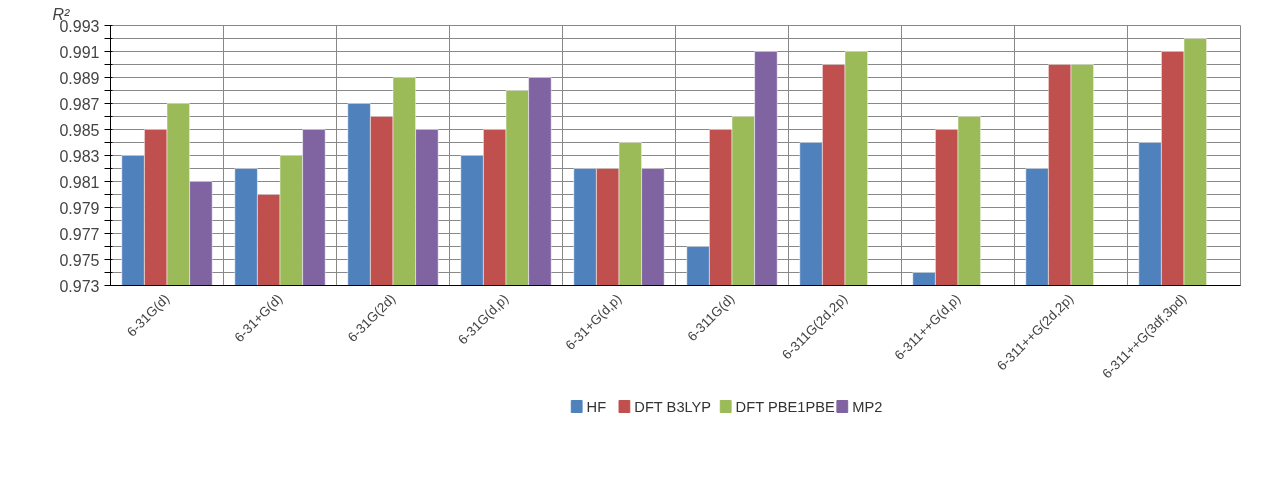 The image size is (1279, 480). What do you see at coordinates (79, 286) in the screenshot?
I see `y-tick-label: 0.973` at bounding box center [79, 286].